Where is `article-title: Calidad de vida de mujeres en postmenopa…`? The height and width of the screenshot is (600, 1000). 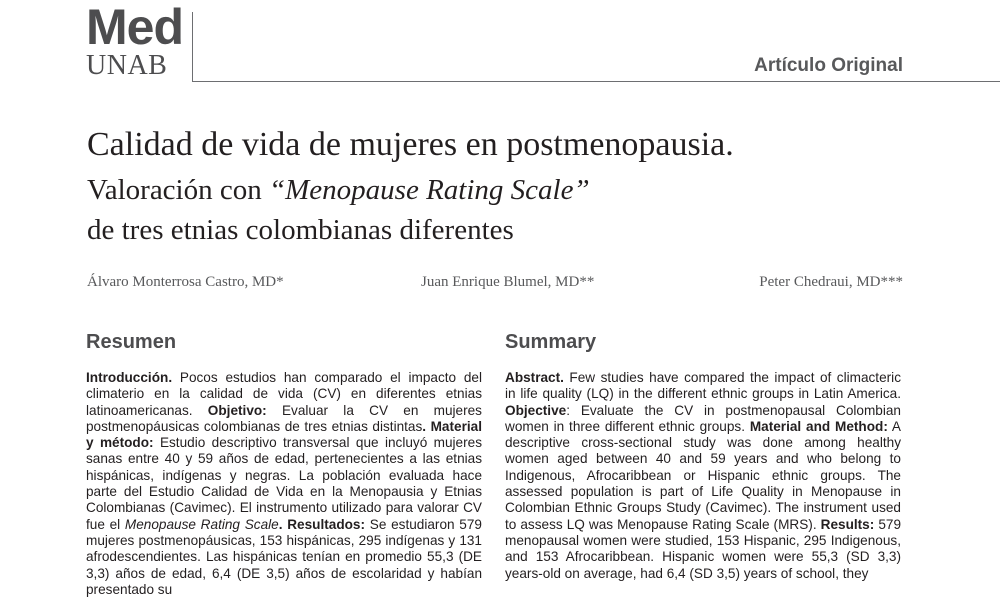
article-title: Calidad de vida de mujeres en postmenopa… is located at coordinates (410, 144).